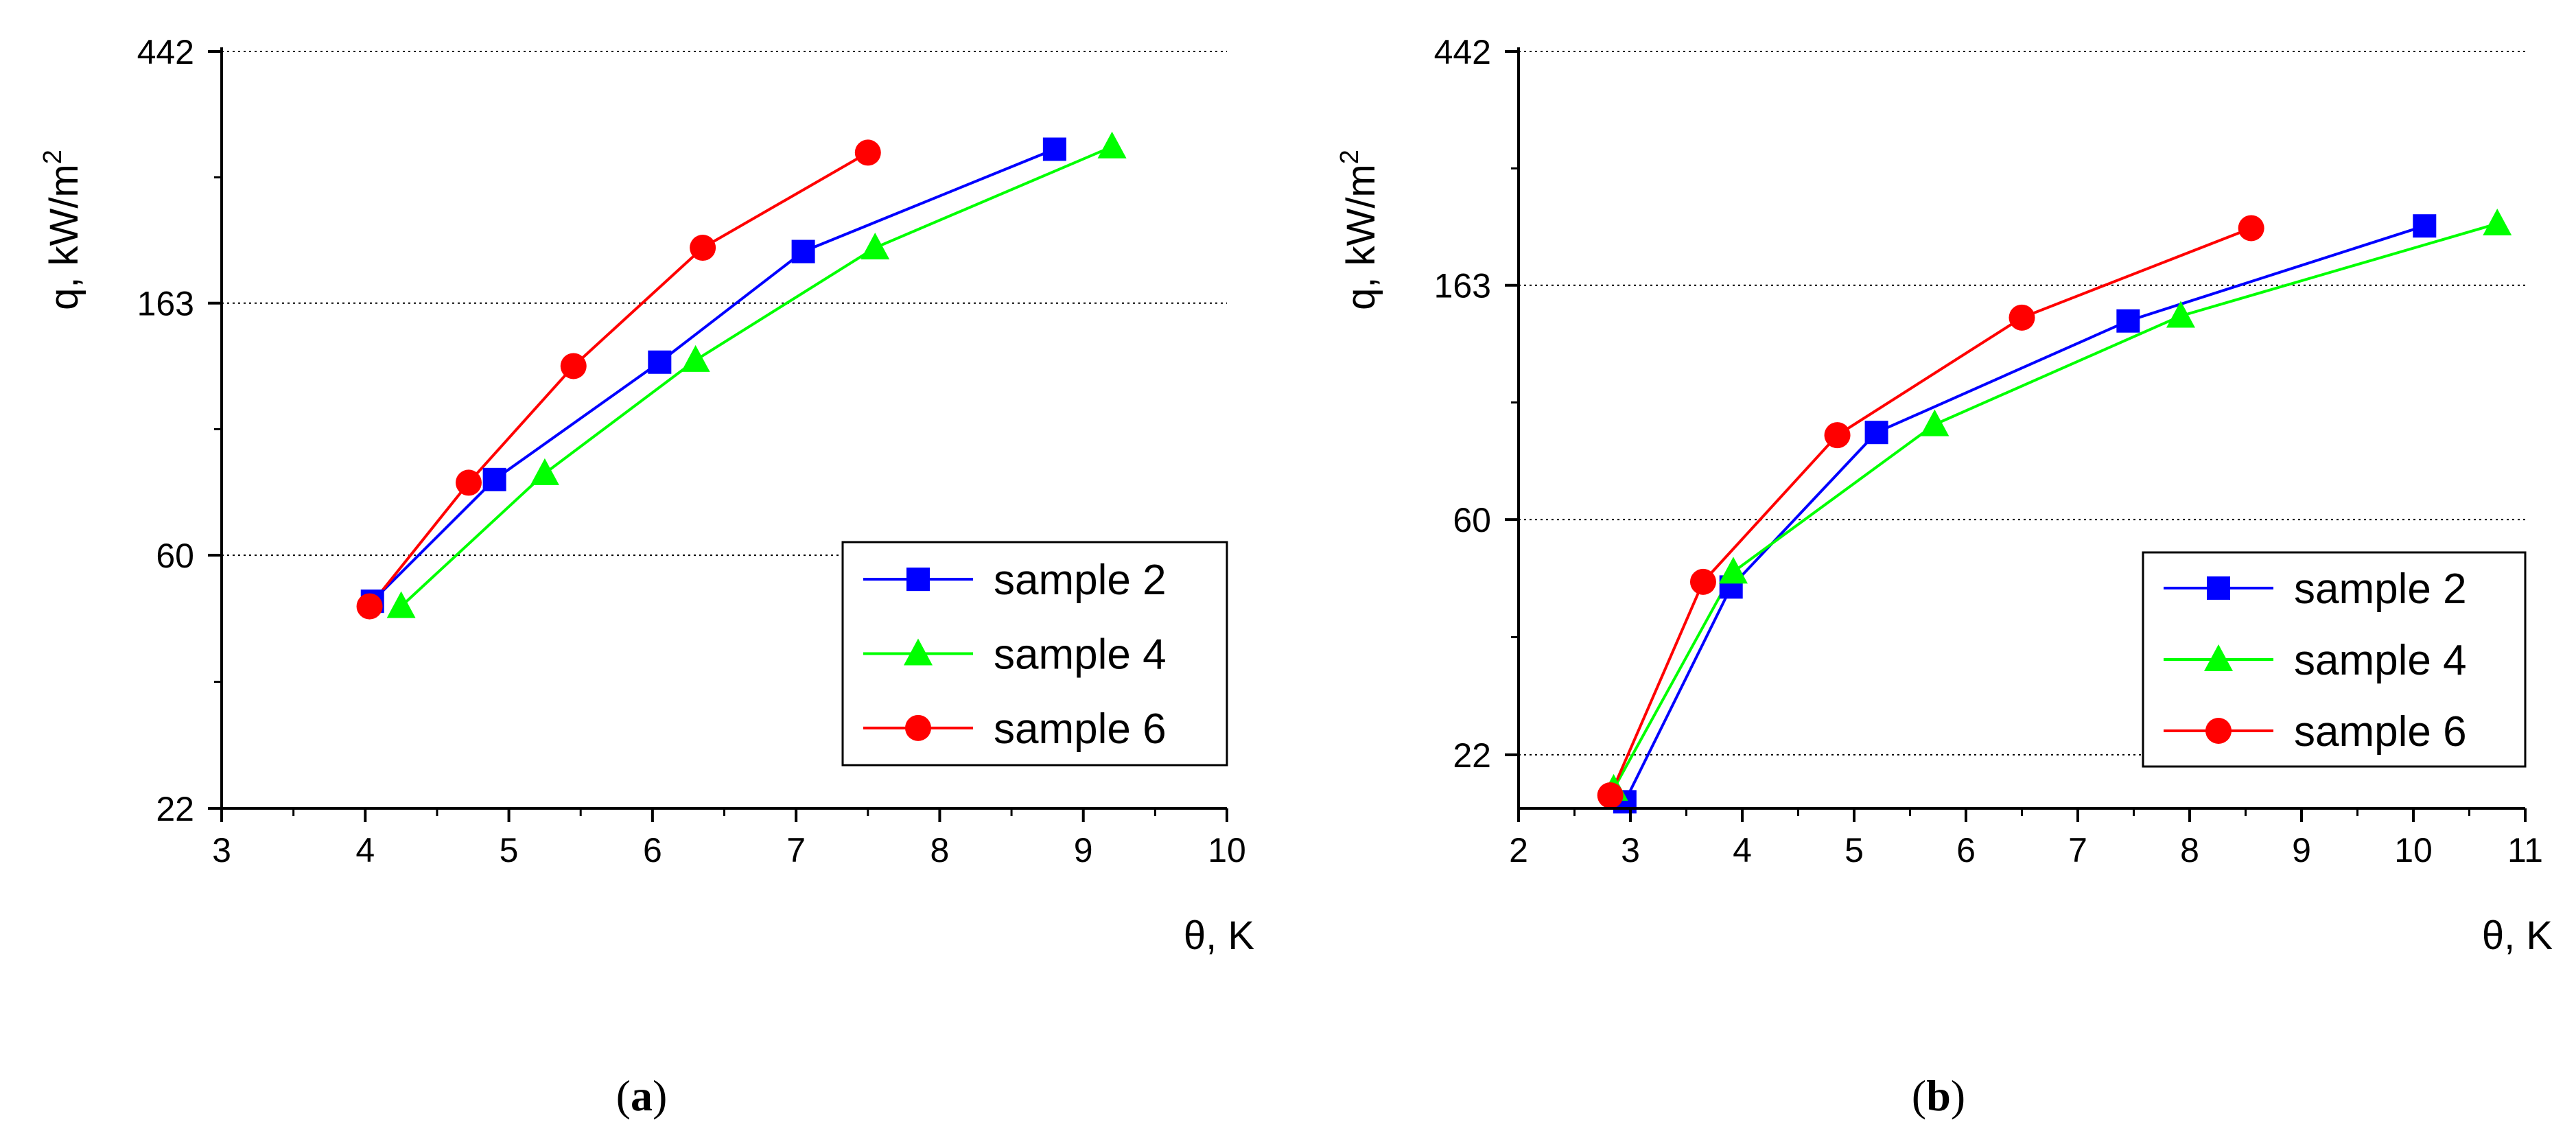 This screenshot has width=2576, height=1146. Describe the element at coordinates (1518, 850) in the screenshot. I see `x-tick-label: 2` at that location.